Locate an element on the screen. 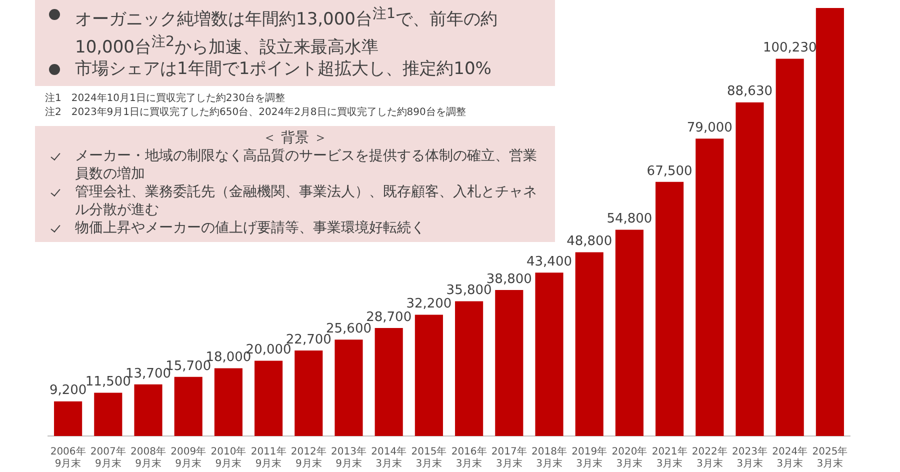  data-label: 54,800 is located at coordinates (629, 219).